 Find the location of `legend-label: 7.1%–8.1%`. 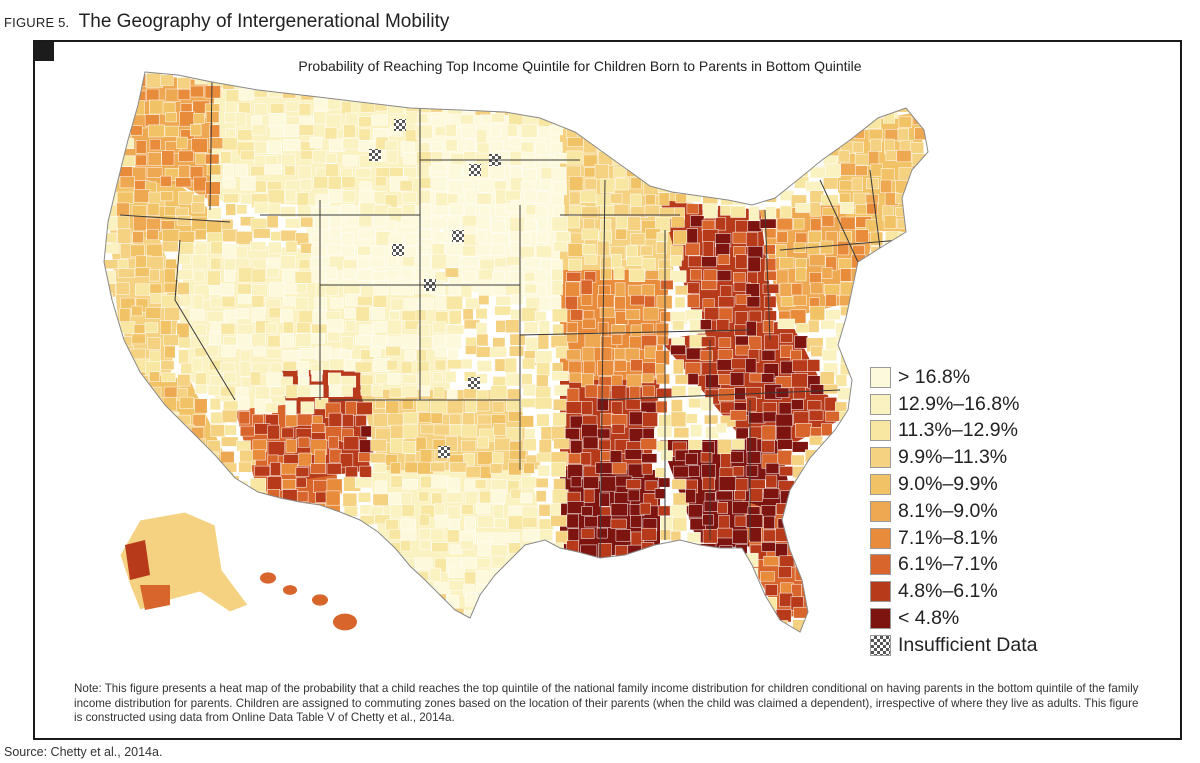

legend-label: 7.1%–8.1% is located at coordinates (948, 538).